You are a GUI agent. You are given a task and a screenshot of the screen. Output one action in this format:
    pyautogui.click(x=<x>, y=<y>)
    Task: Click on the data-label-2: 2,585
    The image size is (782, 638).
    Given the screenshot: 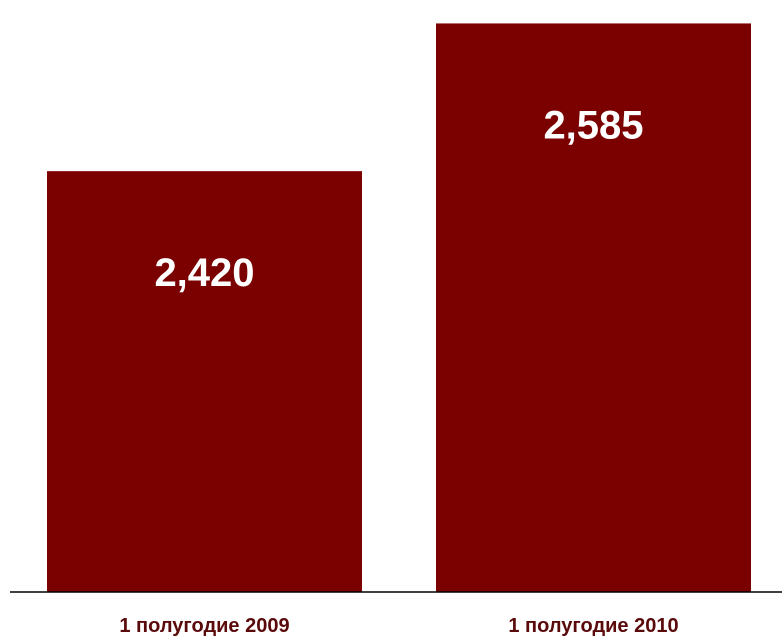 What is the action you would take?
    pyautogui.click(x=593, y=125)
    